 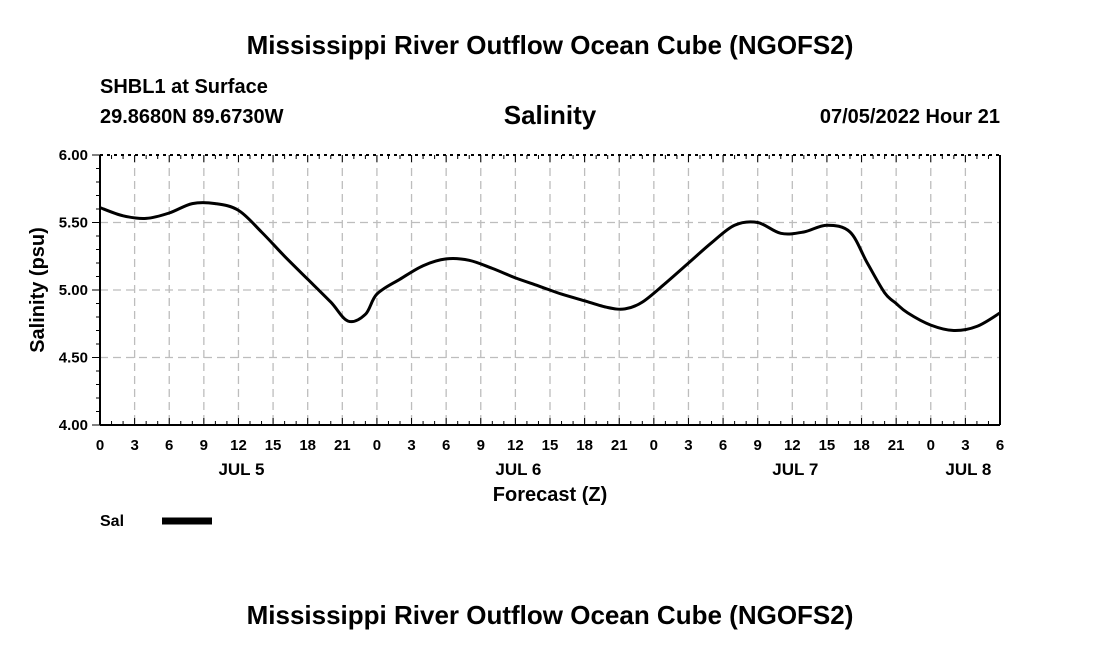 I want to click on y-tick-label: 4.00, so click(x=73, y=425).